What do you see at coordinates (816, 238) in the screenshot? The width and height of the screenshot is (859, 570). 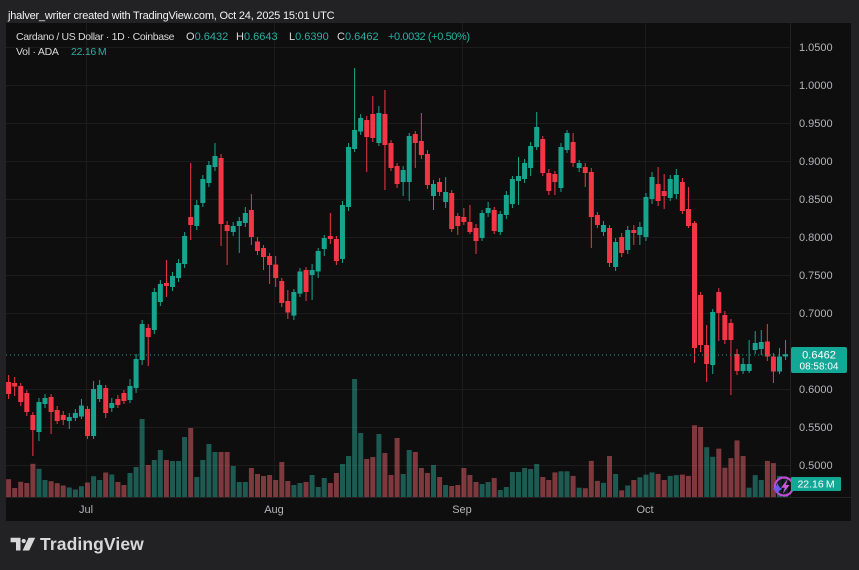 I see `svg-text: 0.8000` at bounding box center [816, 238].